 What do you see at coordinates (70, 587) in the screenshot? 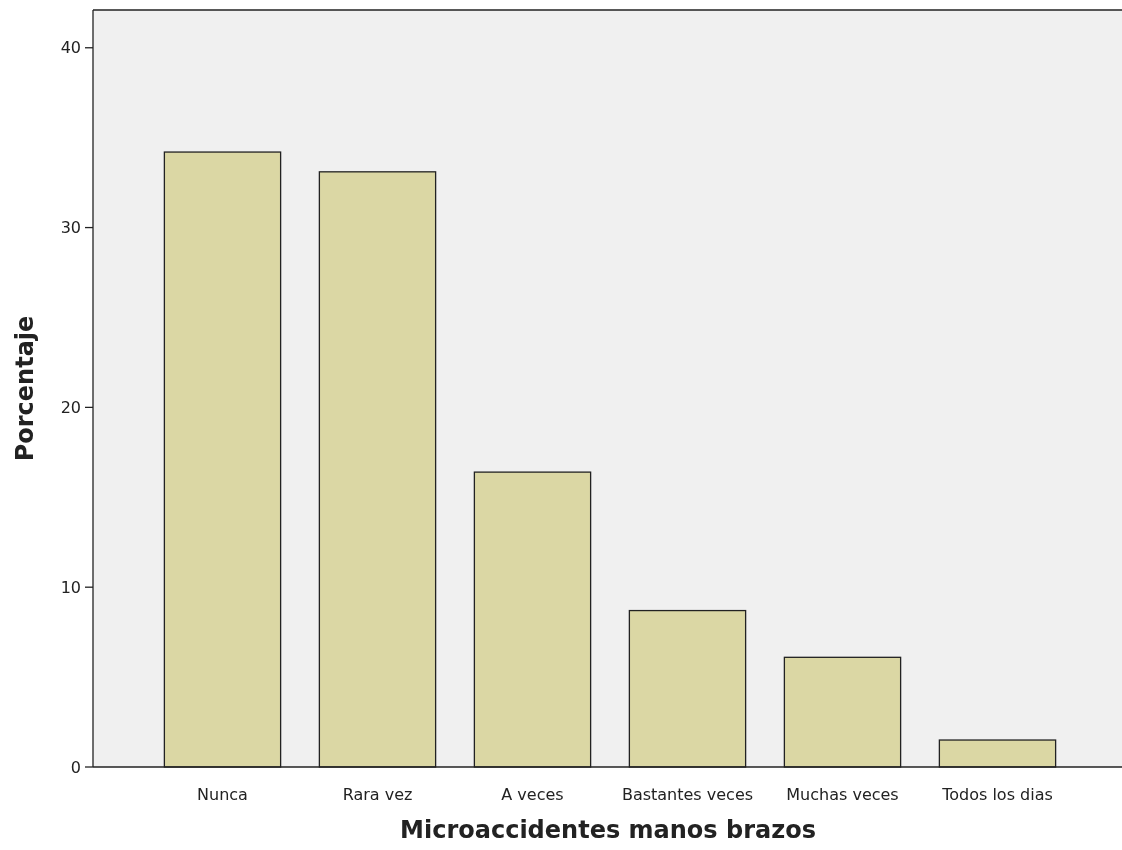
I see `y-tick-label: 10` at bounding box center [70, 587].